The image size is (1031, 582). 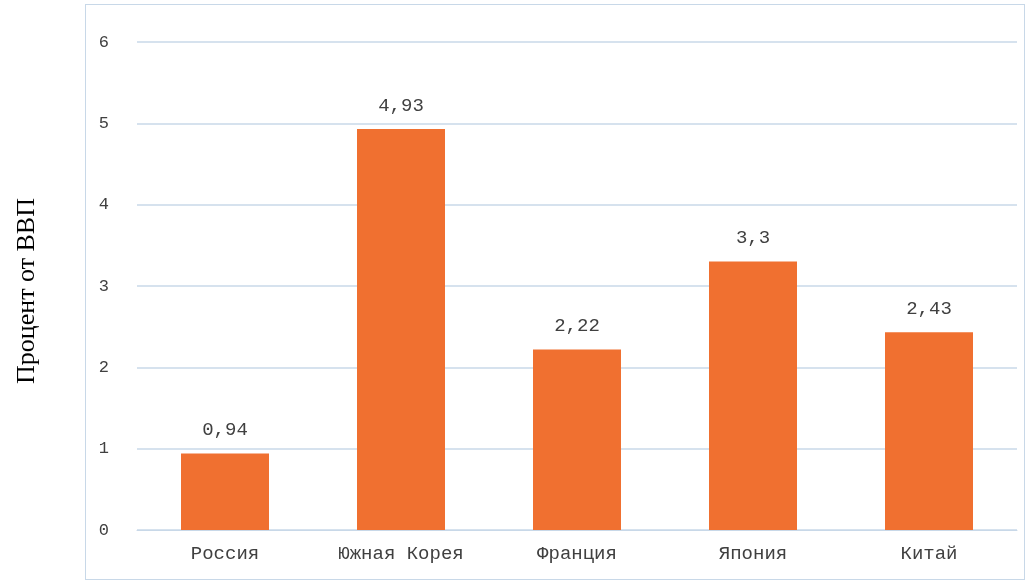 I want to click on x-tick-label: Китай, so click(x=929, y=553).